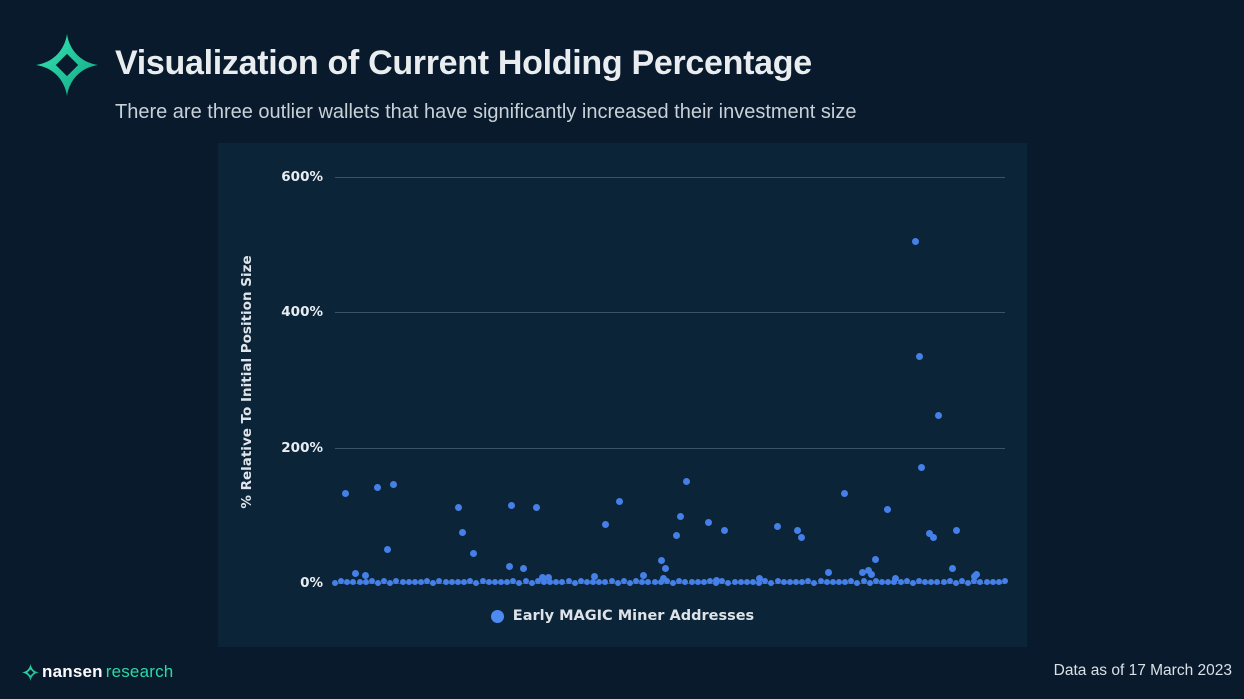 Image resolution: width=1244 pixels, height=699 pixels. I want to click on y-axis-title: % Relative To Initial Position Size, so click(247, 382).